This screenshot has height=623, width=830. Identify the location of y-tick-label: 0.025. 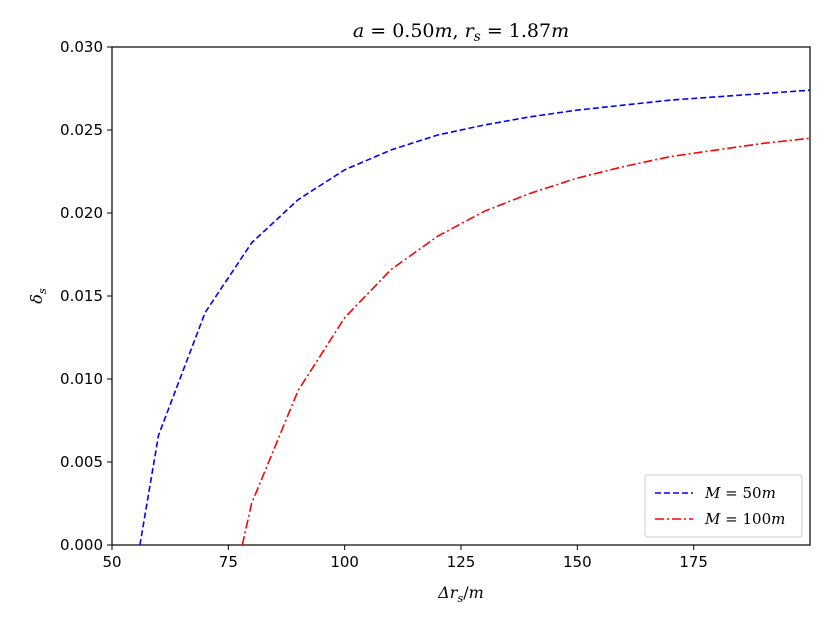
(81, 130).